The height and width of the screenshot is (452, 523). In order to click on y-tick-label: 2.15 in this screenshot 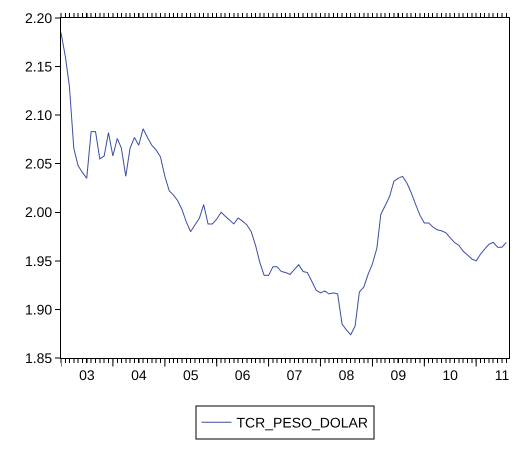, I will do `click(38, 66)`.